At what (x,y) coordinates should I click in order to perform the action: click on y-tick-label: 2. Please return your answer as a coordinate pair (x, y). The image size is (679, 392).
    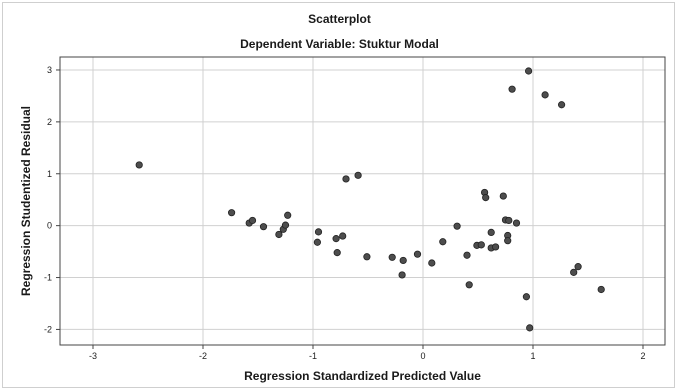
    Looking at the image, I should click on (49, 122).